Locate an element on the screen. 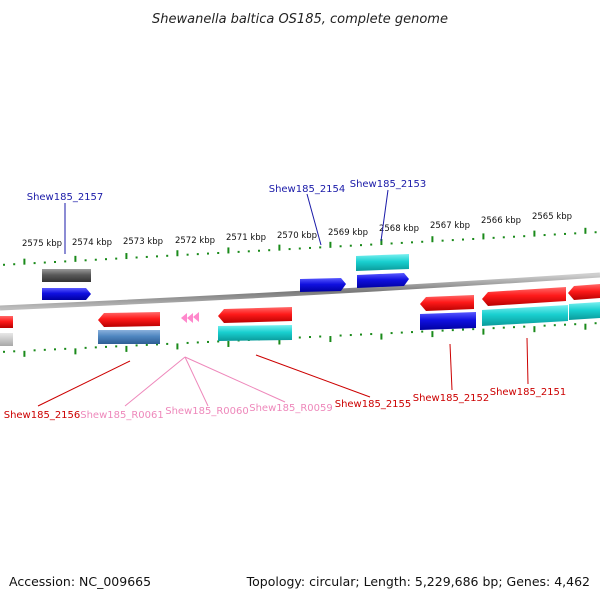 Image resolution: width=600 pixels, height=600 pixels. feature-steel is located at coordinates (129, 337).